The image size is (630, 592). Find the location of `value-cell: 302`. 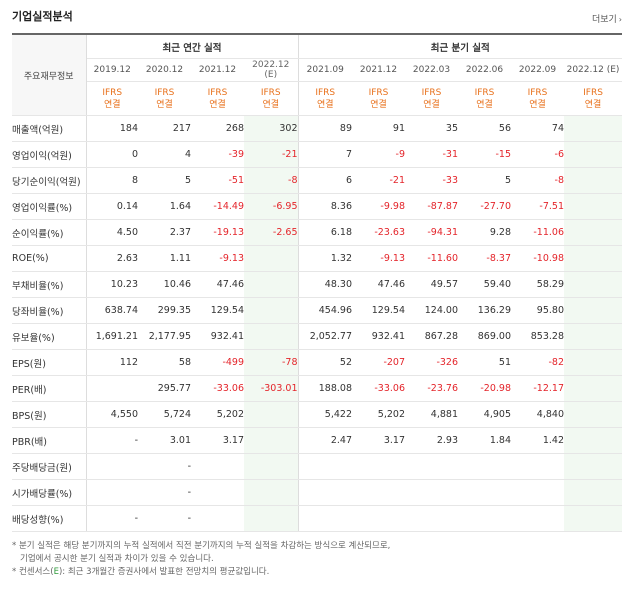

value-cell: 302 is located at coordinates (271, 128).